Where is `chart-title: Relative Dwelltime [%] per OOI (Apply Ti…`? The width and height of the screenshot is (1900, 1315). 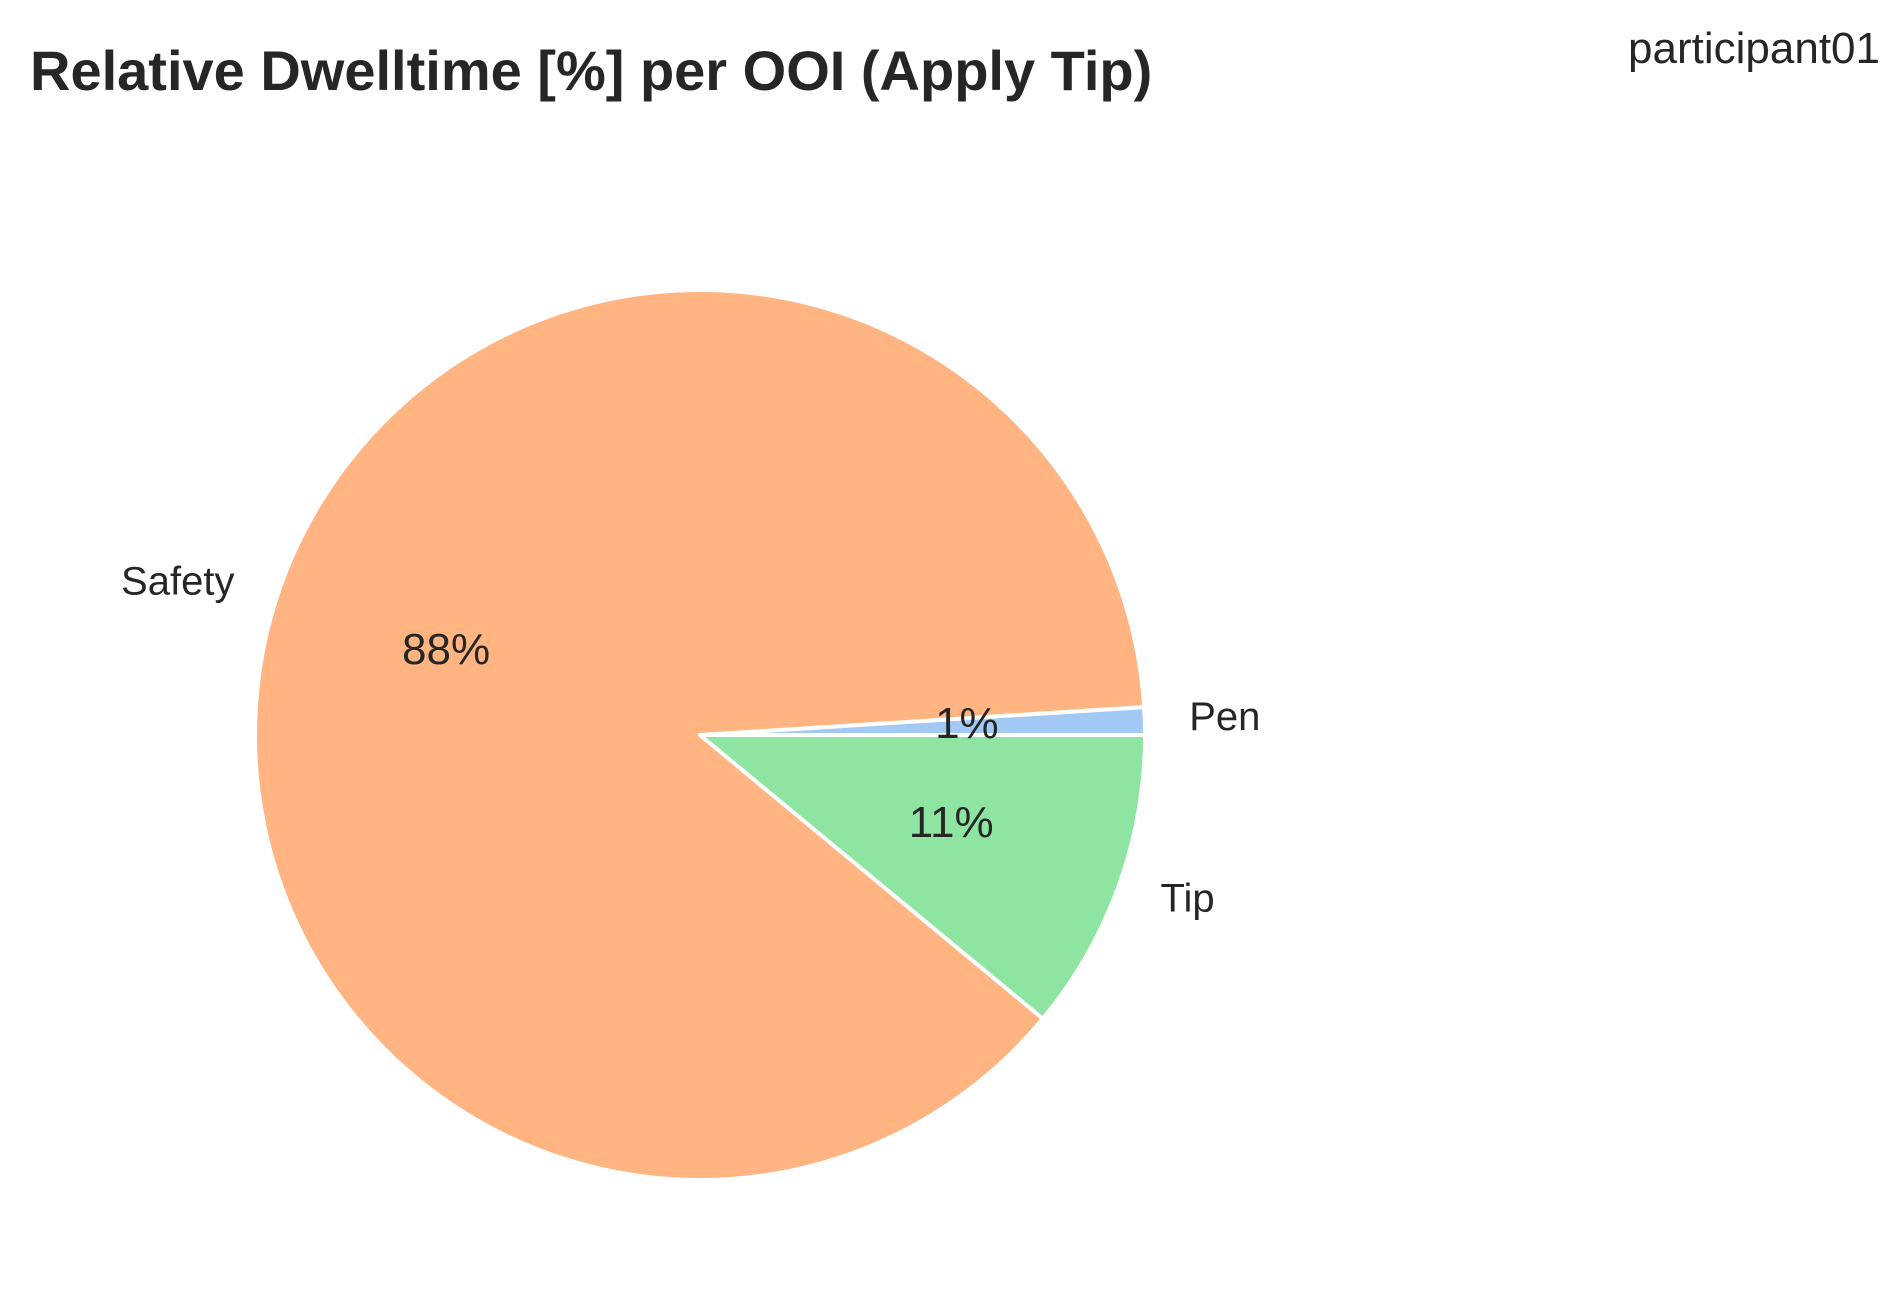 chart-title: Relative Dwelltime [%] per OOI (Apply Ti… is located at coordinates (591, 70).